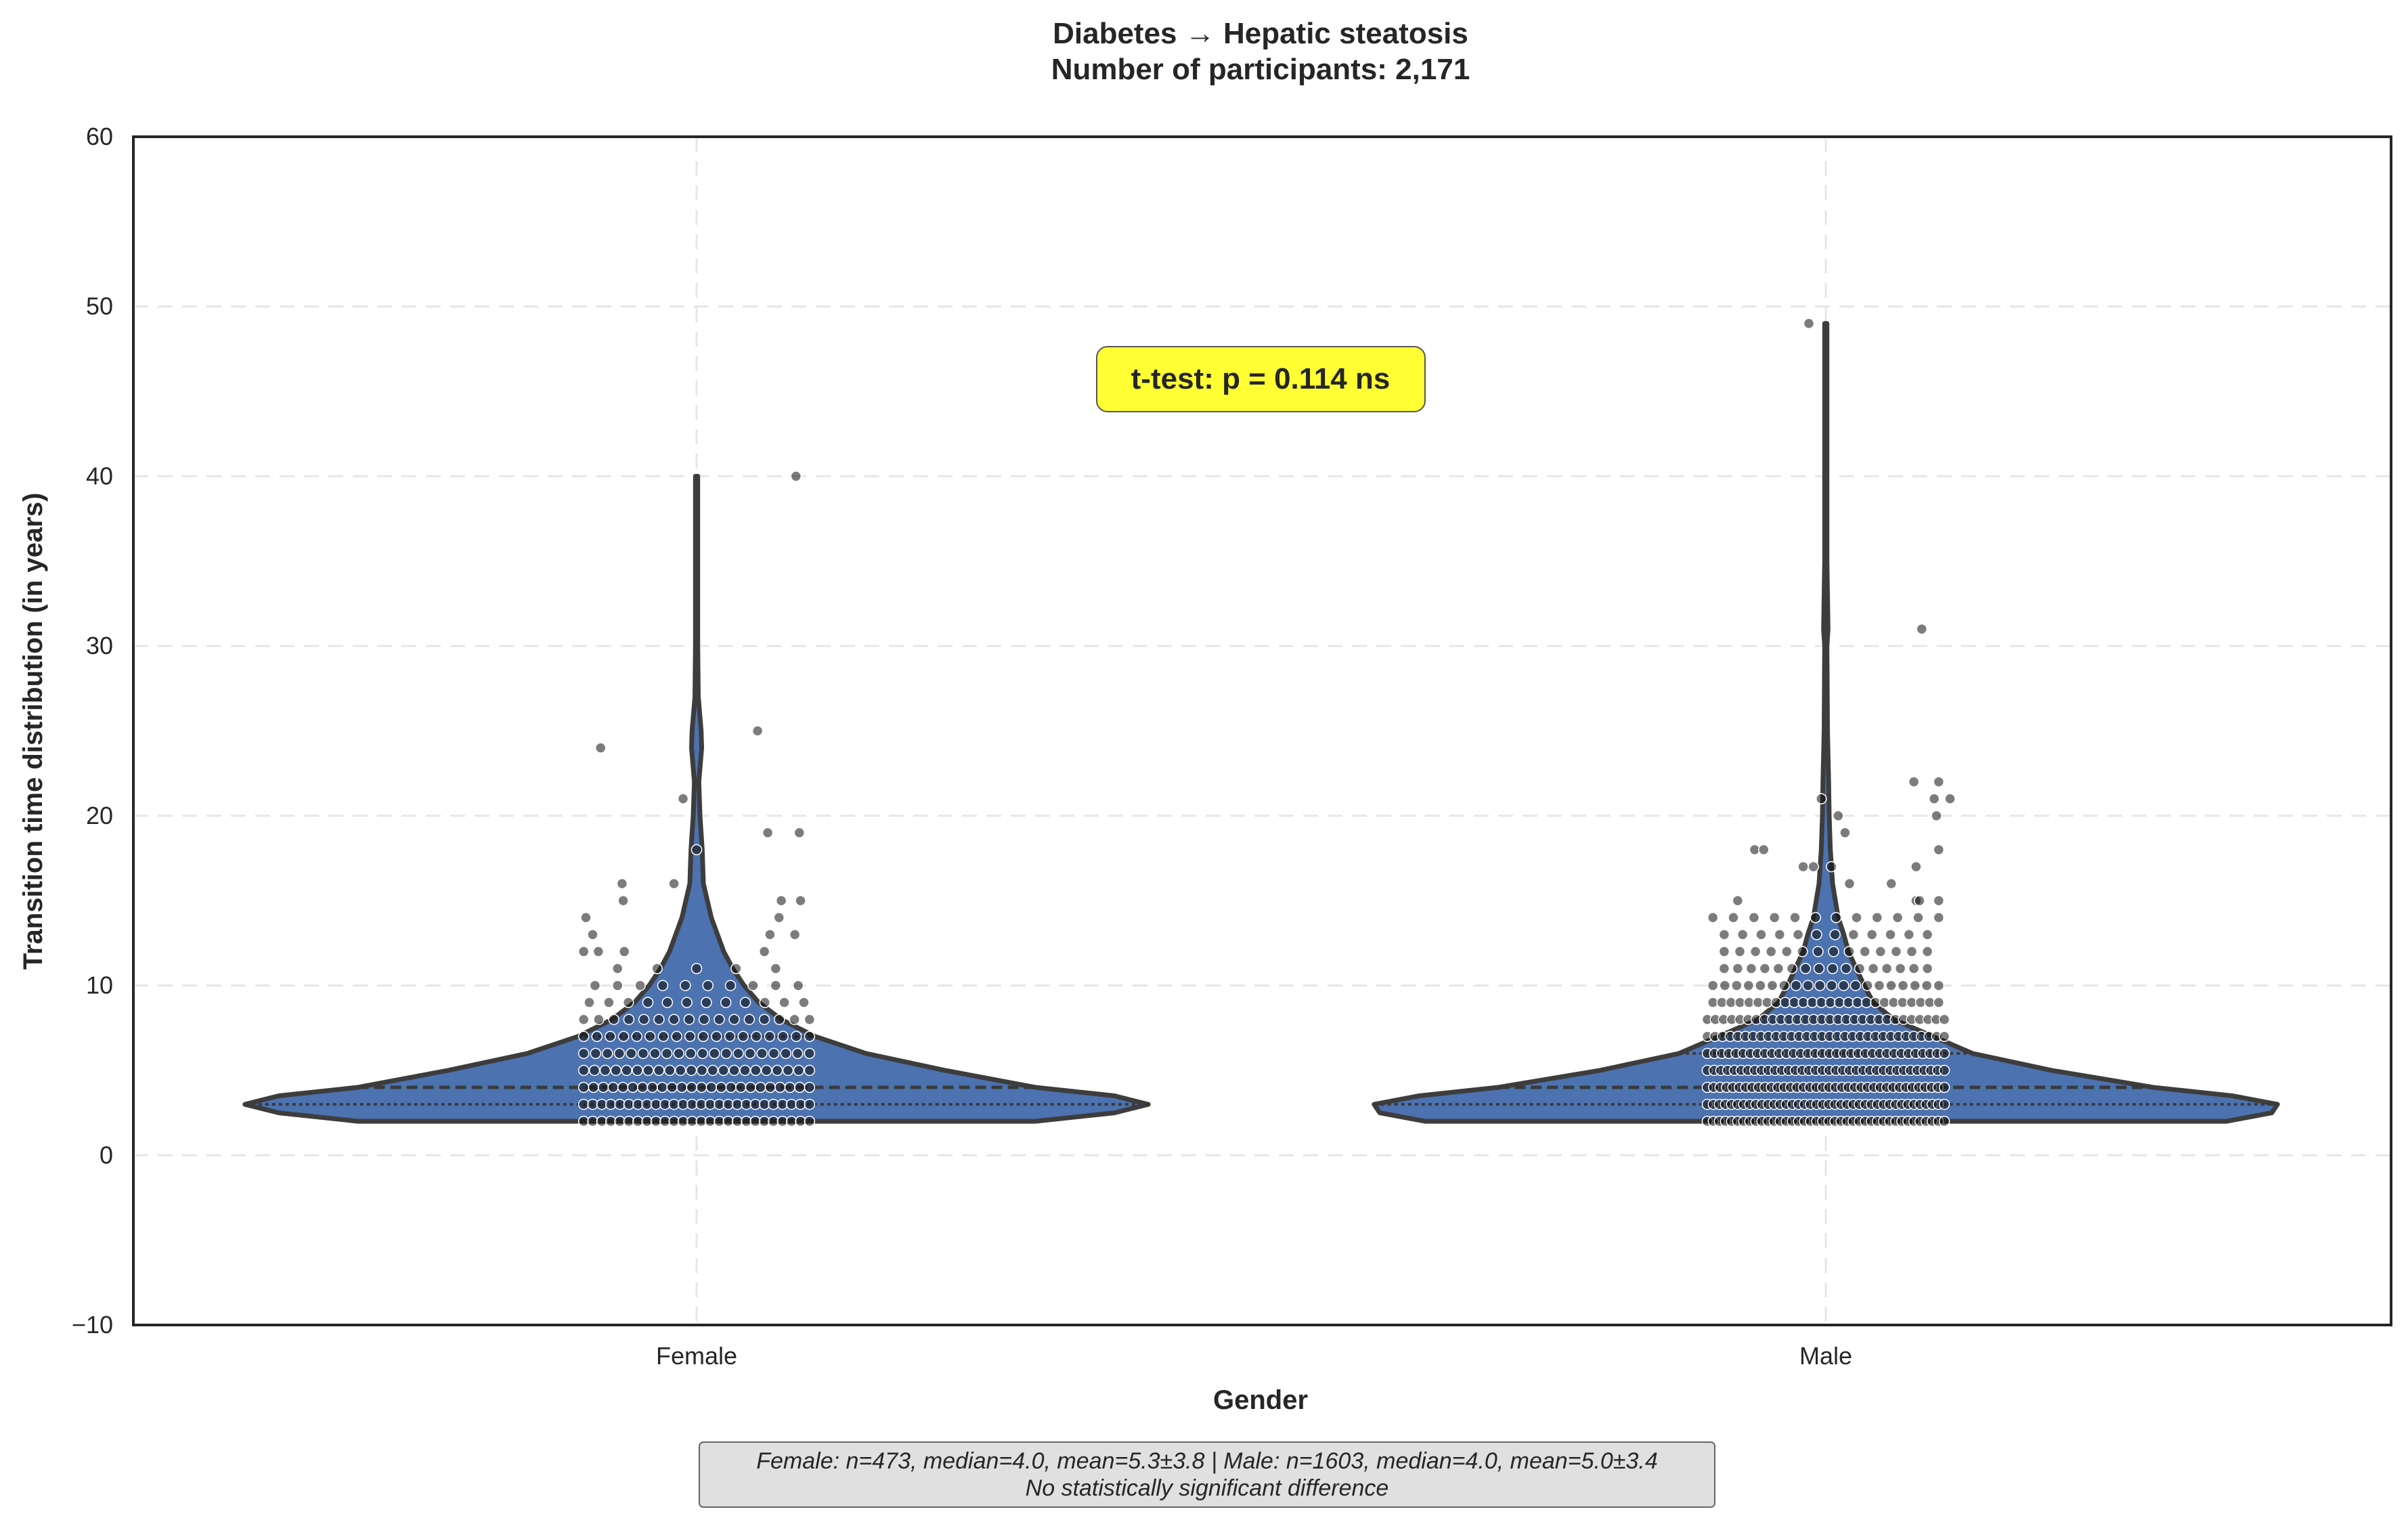  I want to click on y-axis-label: Transition time distribution (in years), so click(33, 731).